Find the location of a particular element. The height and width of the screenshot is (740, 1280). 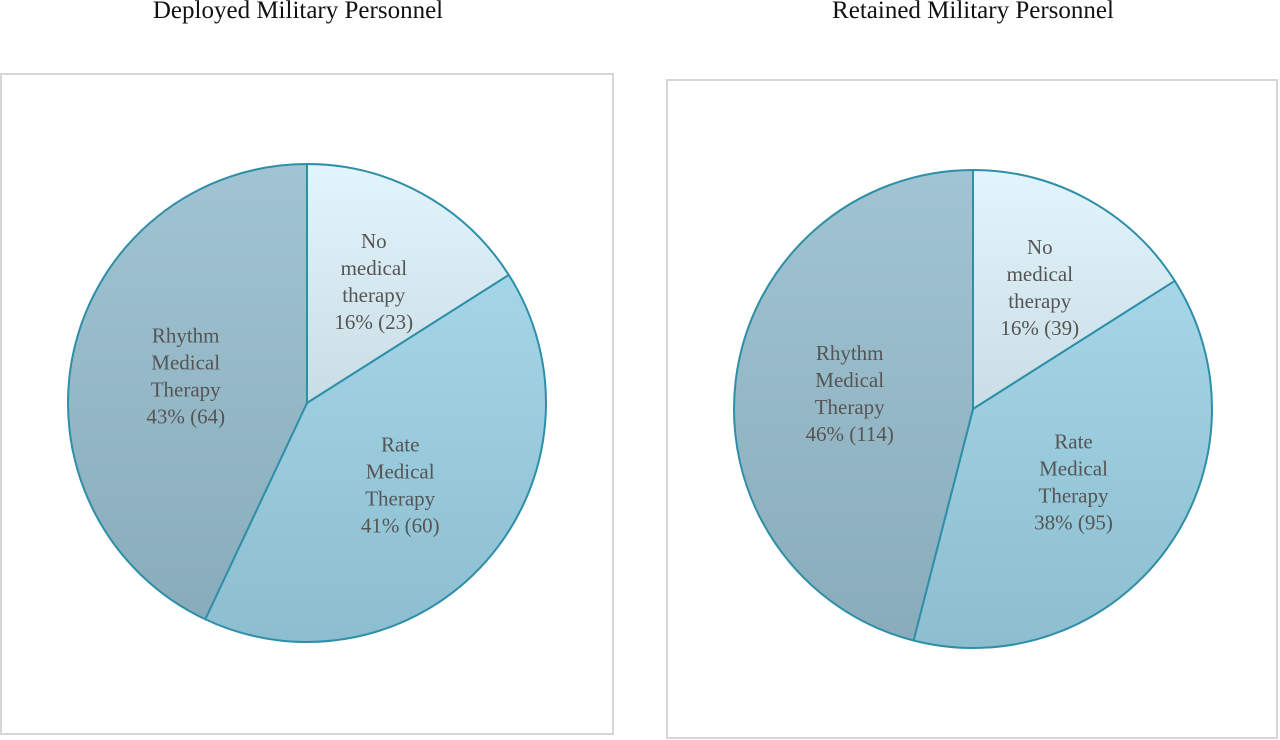

slice-label-line: 38% (95) is located at coordinates (1073, 523).